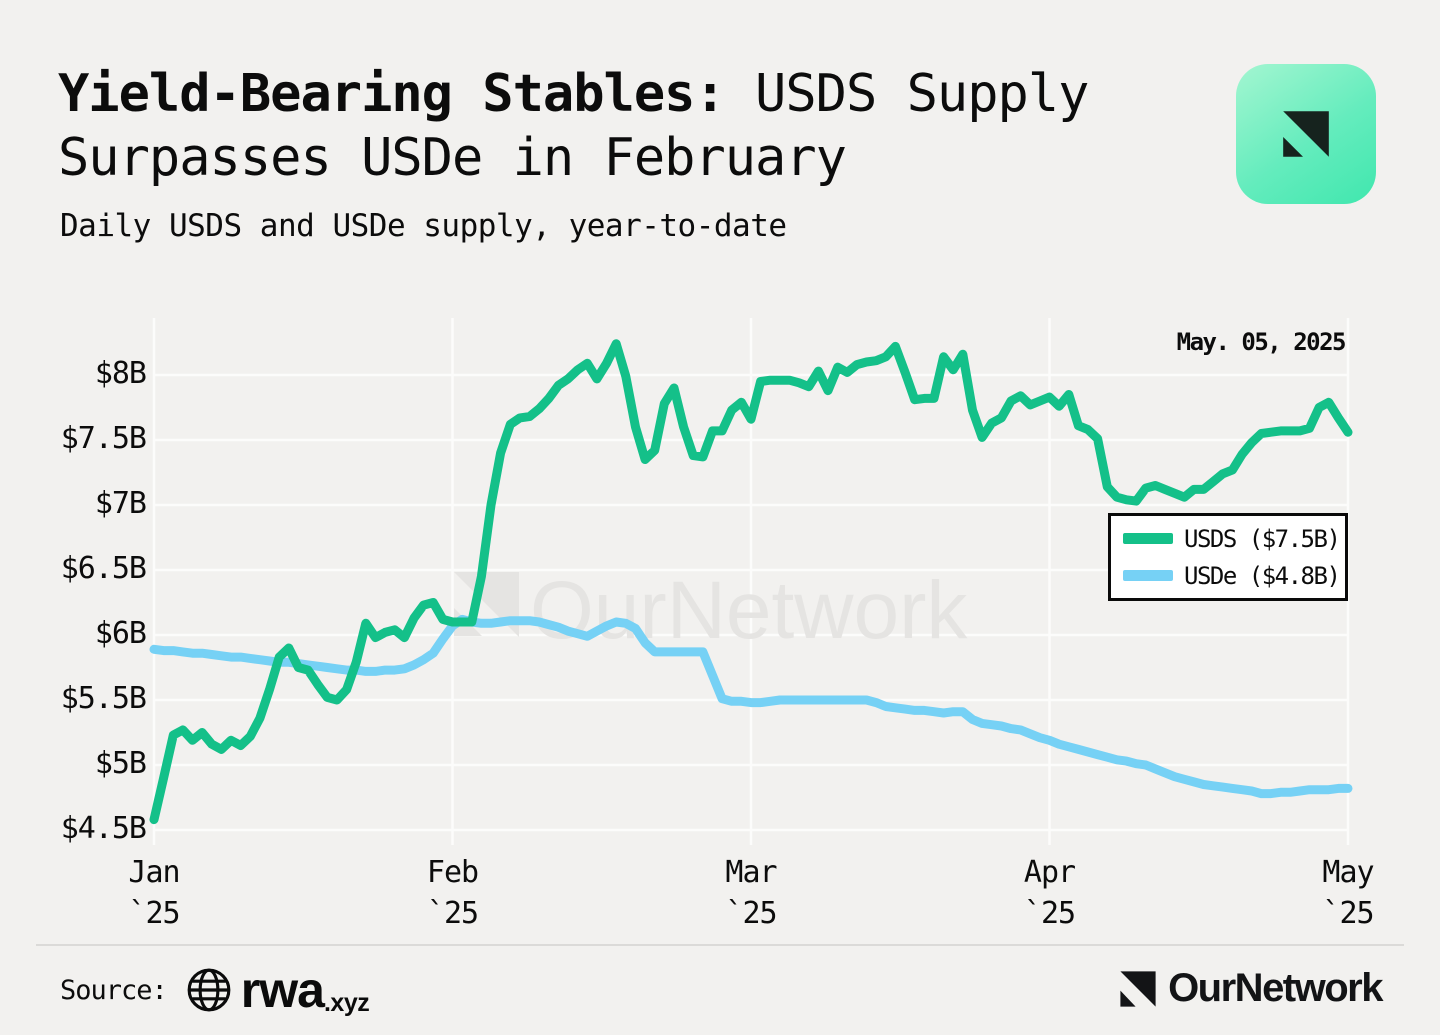  Describe the element at coordinates (1261, 342) in the screenshot. I see `date-annotation: May. 05, 2025` at that location.